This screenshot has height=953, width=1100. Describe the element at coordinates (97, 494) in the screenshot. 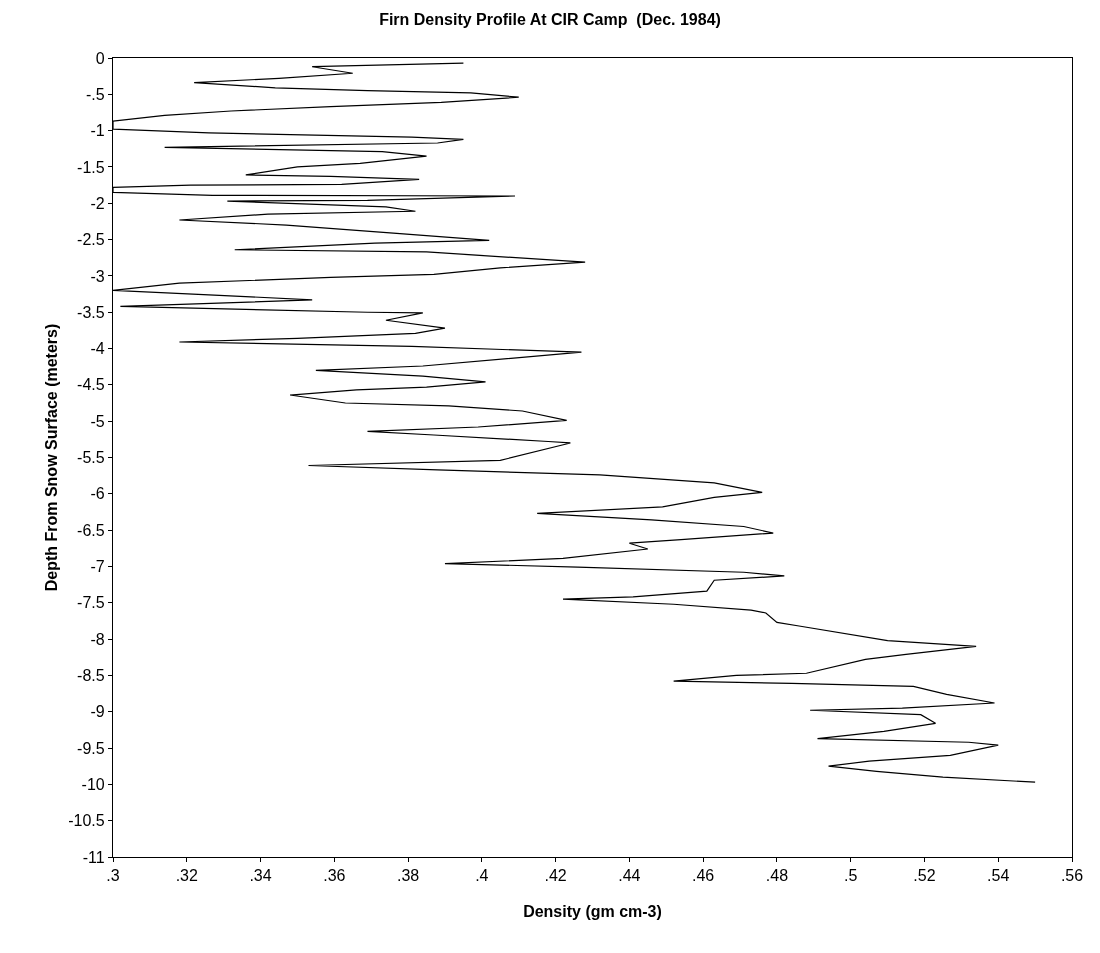

I see `y-tick-label: -6` at that location.